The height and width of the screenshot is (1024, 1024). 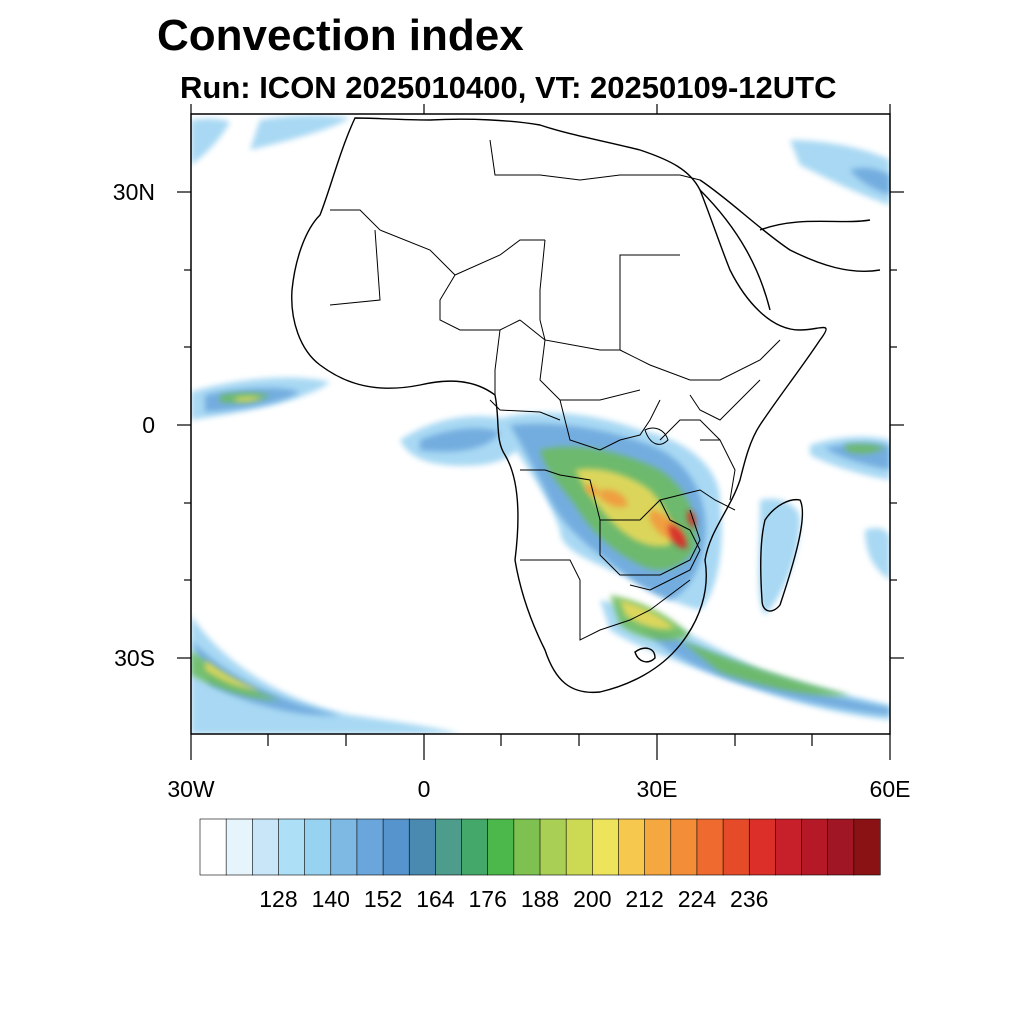 I want to click on map-title: Convection index, so click(x=340, y=35).